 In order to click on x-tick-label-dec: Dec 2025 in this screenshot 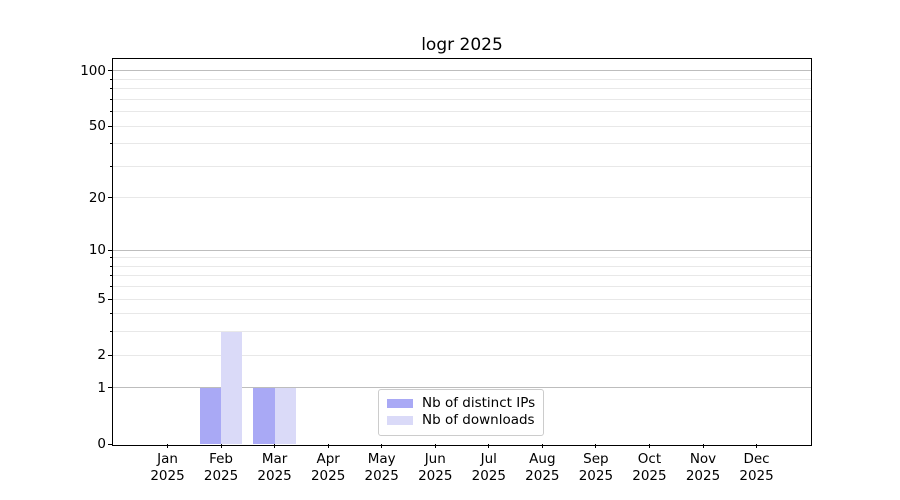, I will do `click(757, 467)`.